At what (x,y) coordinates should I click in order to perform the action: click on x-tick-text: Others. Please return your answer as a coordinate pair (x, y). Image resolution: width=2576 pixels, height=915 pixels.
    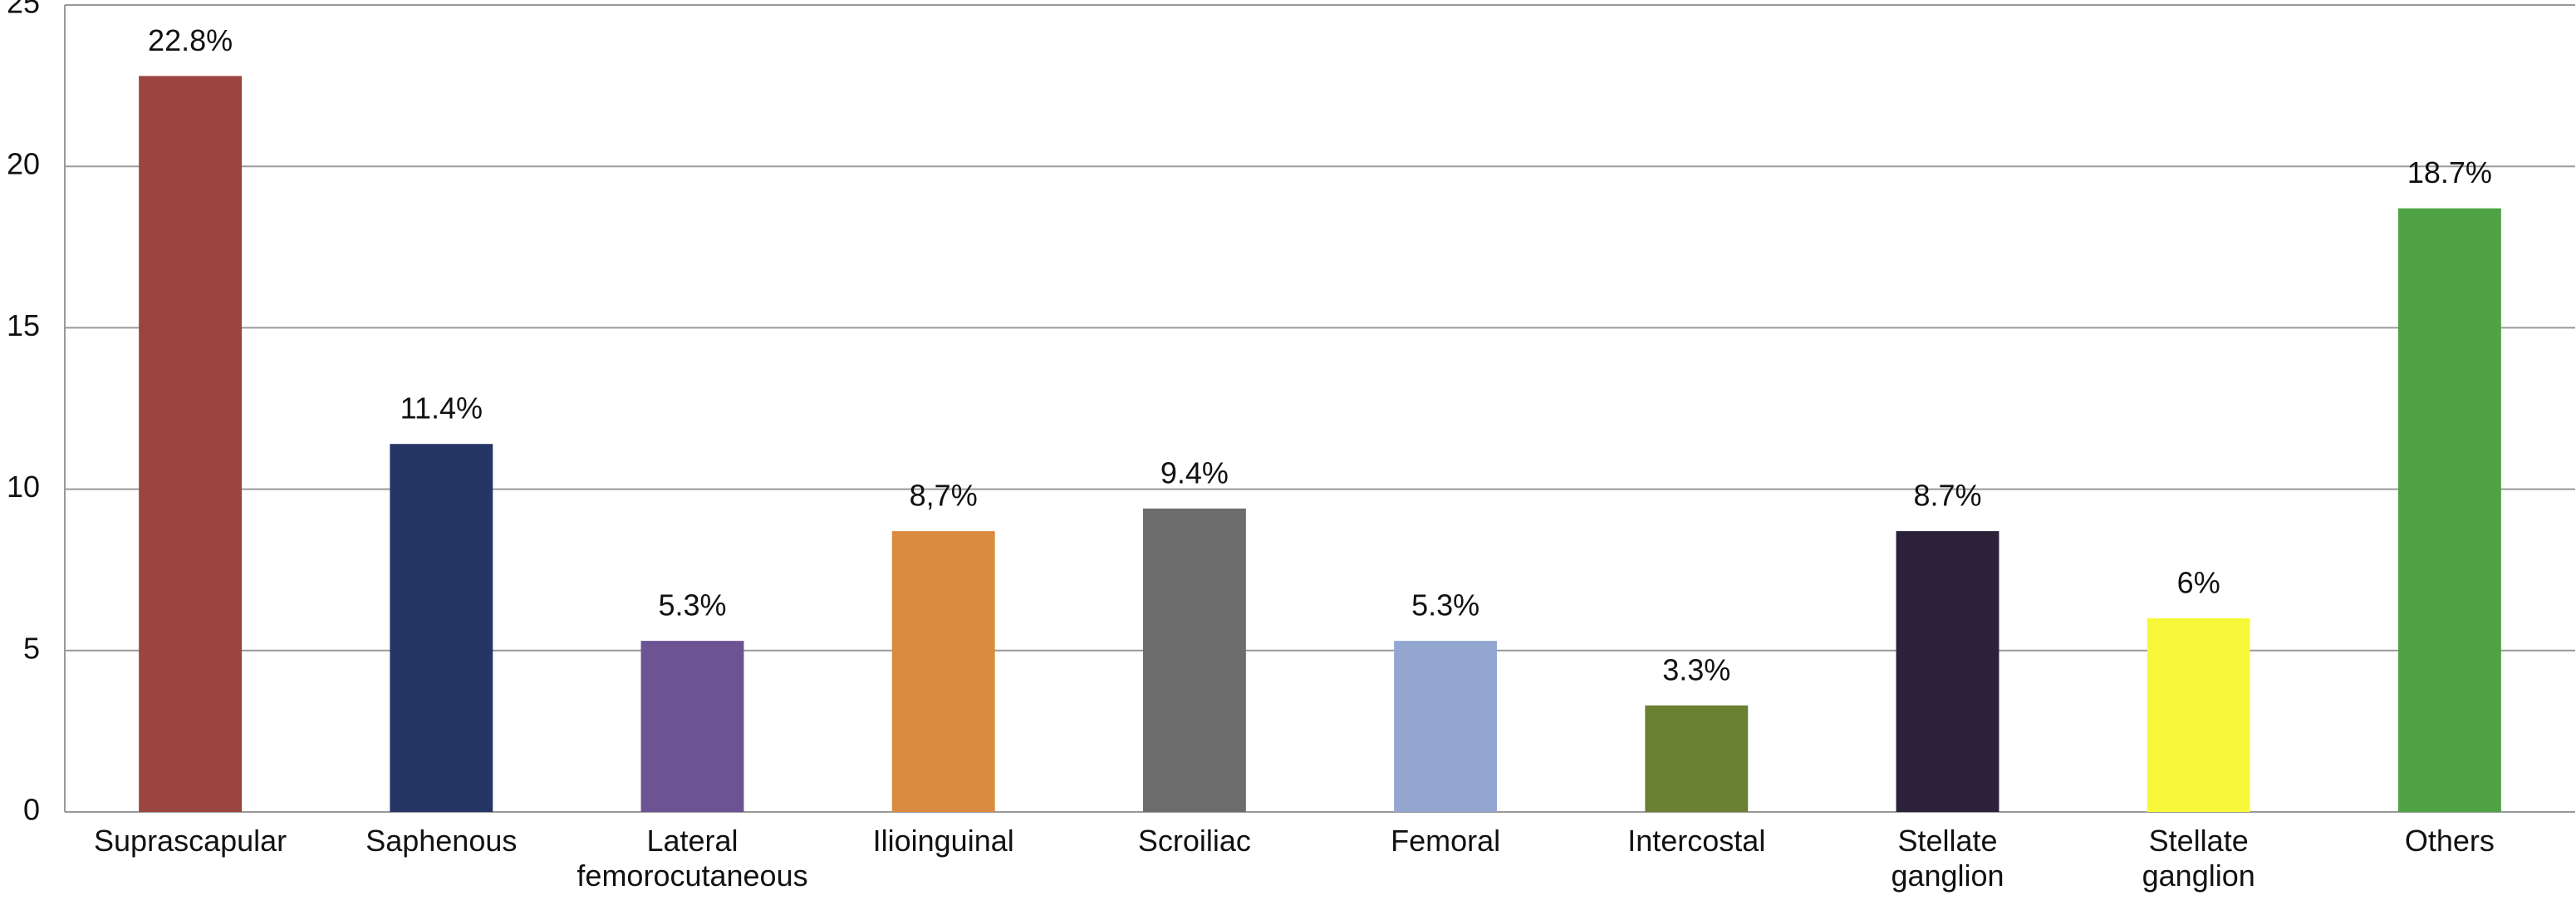
    Looking at the image, I should click on (2449, 841).